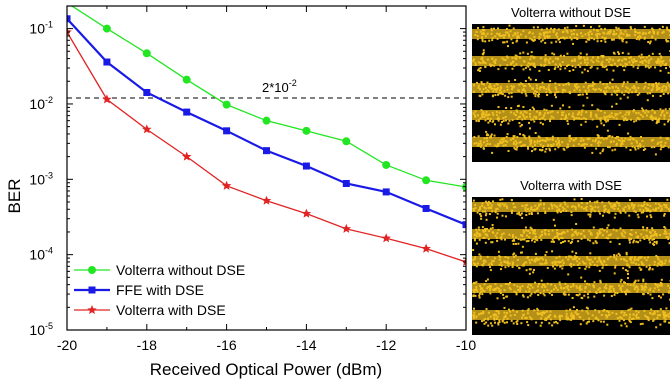 The height and width of the screenshot is (384, 670). What do you see at coordinates (571, 82) in the screenshot?
I see `eye-diagram-panel-without-dse: Volterra without DSE` at bounding box center [571, 82].